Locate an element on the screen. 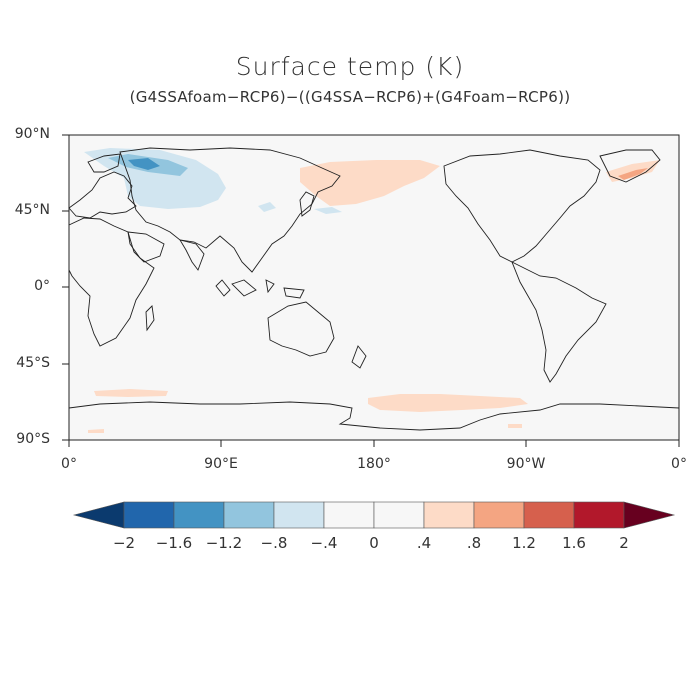 This screenshot has height=700, width=700. positive-anomaly-antarctica-west is located at coordinates (96, 431).